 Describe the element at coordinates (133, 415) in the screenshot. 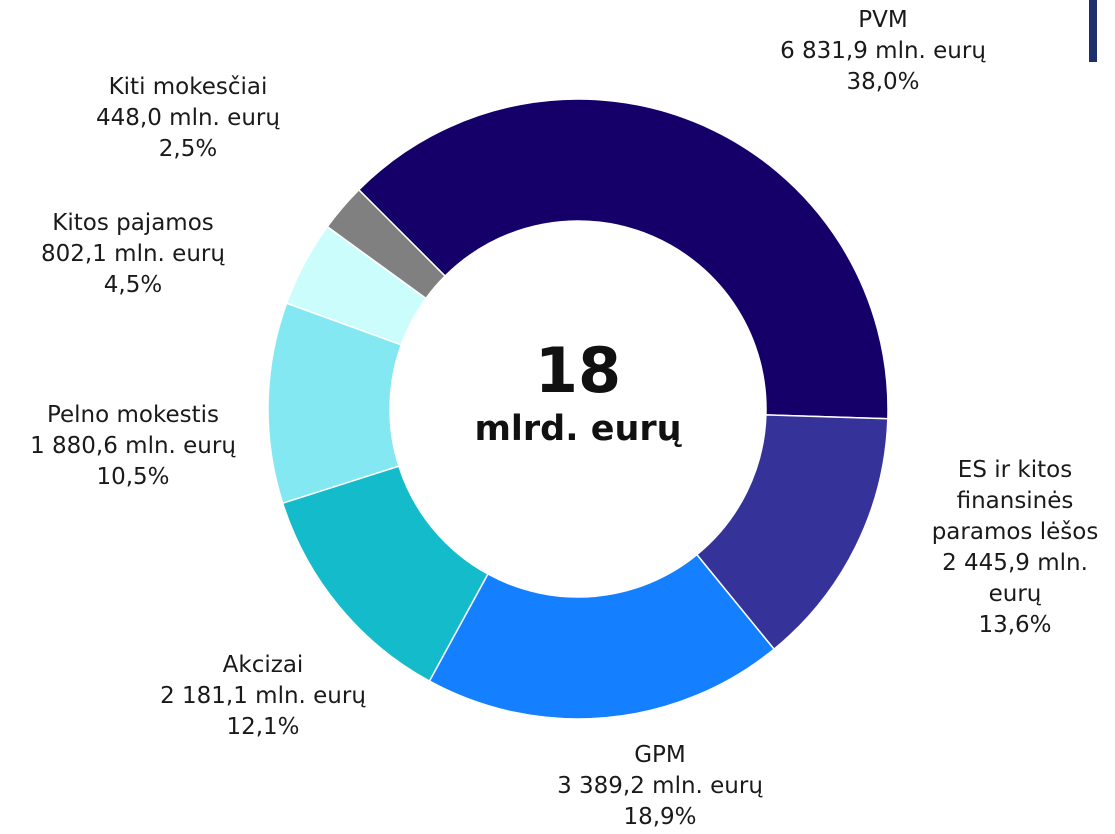

I see `category-name: Pelno mokestis` at that location.